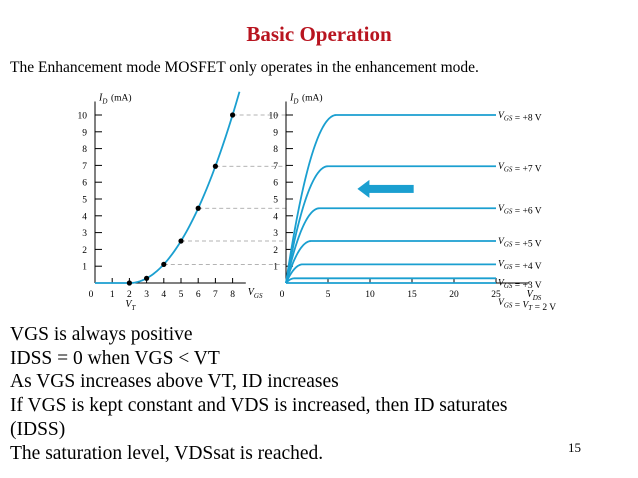 The image size is (638, 478). What do you see at coordinates (319, 34) in the screenshot?
I see `slide-title: Basic Operation` at bounding box center [319, 34].